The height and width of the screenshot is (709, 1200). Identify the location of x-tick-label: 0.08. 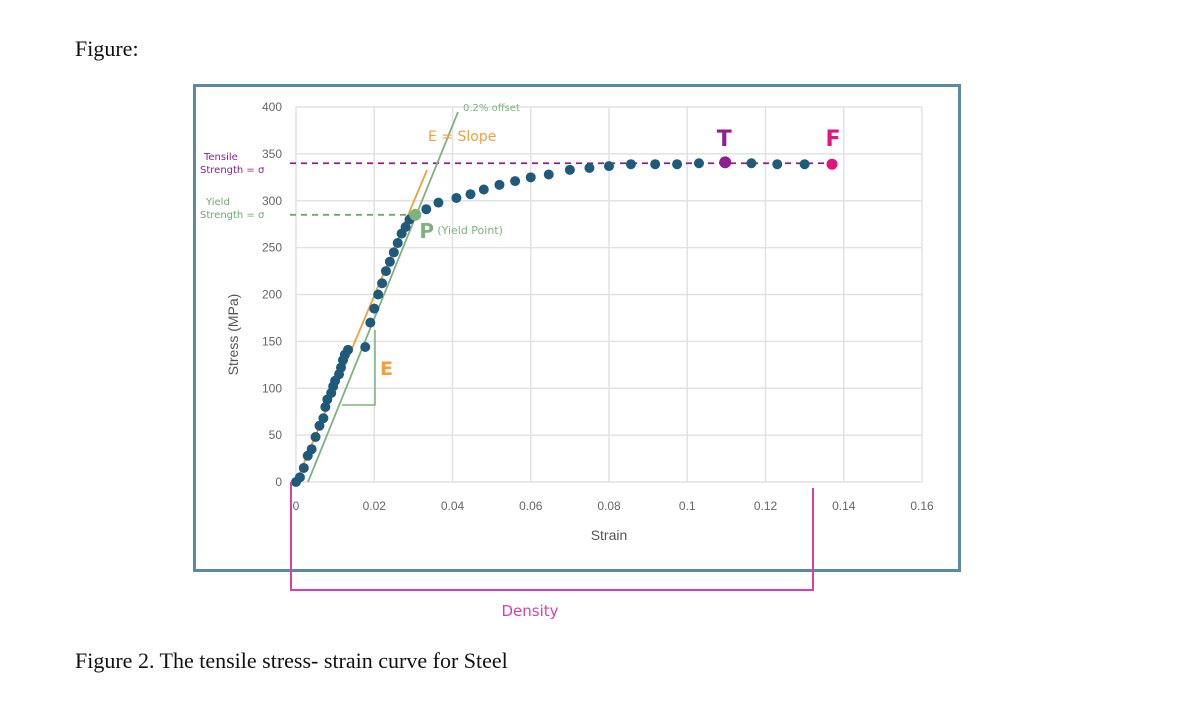
(609, 506).